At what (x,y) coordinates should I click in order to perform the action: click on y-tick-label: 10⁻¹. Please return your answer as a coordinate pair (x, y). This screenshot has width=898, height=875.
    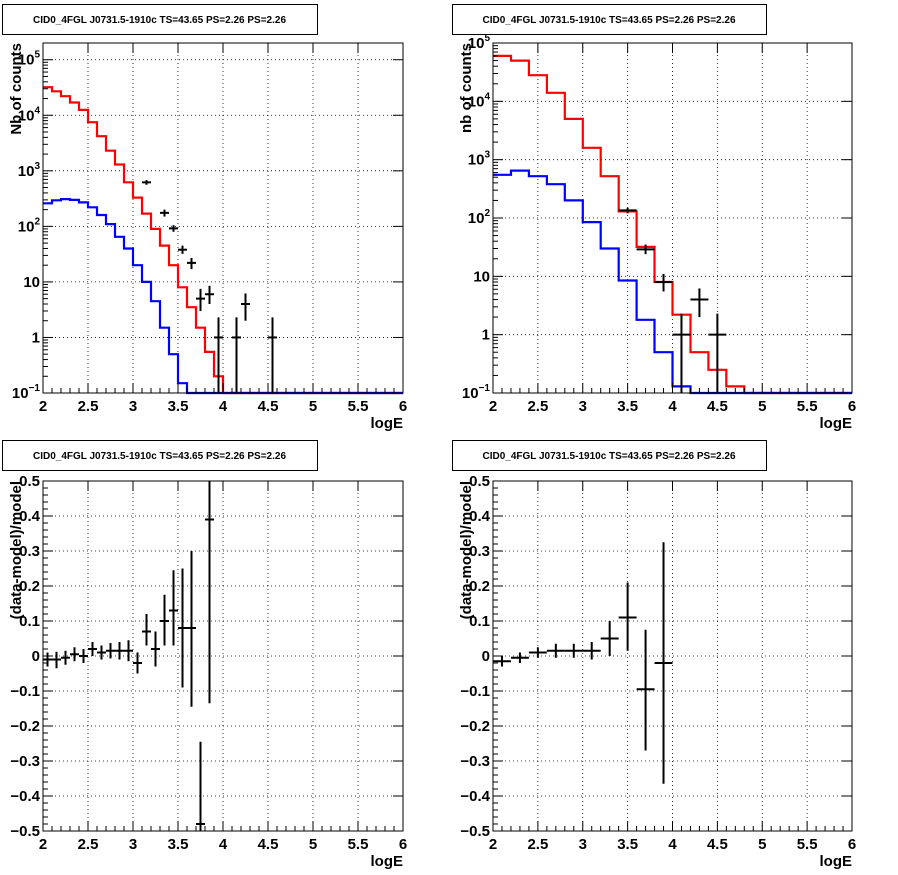
    Looking at the image, I should click on (26, 392).